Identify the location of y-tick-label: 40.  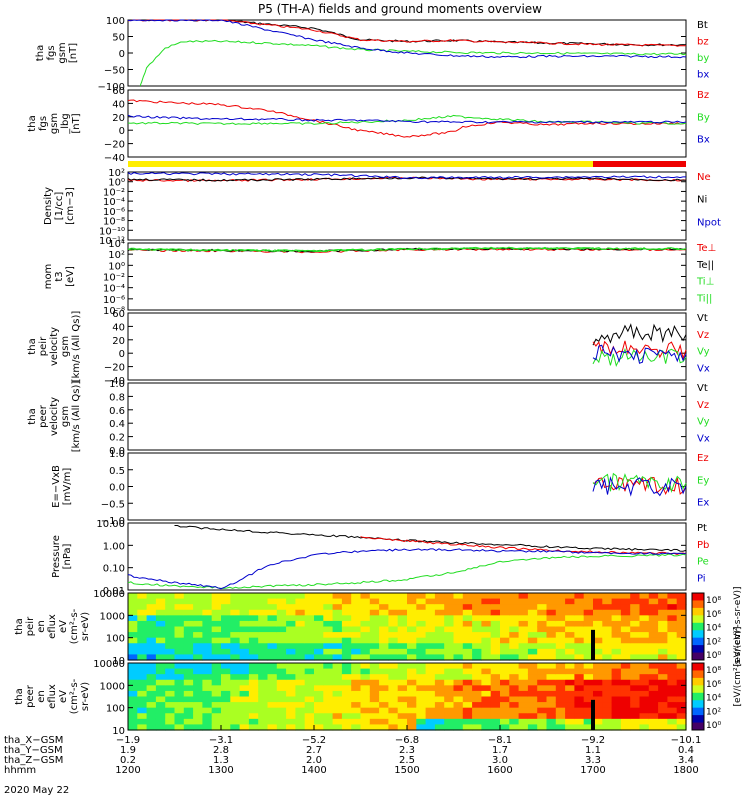
(118, 104).